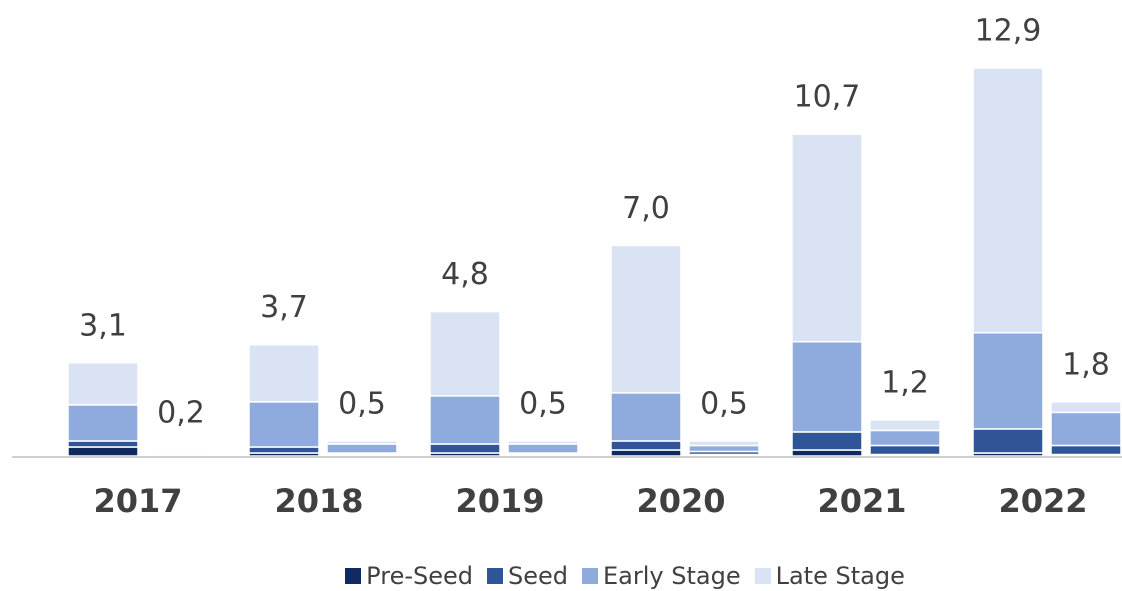  Describe the element at coordinates (137, 501) in the screenshot. I see `x-tick-label: 2017` at that location.